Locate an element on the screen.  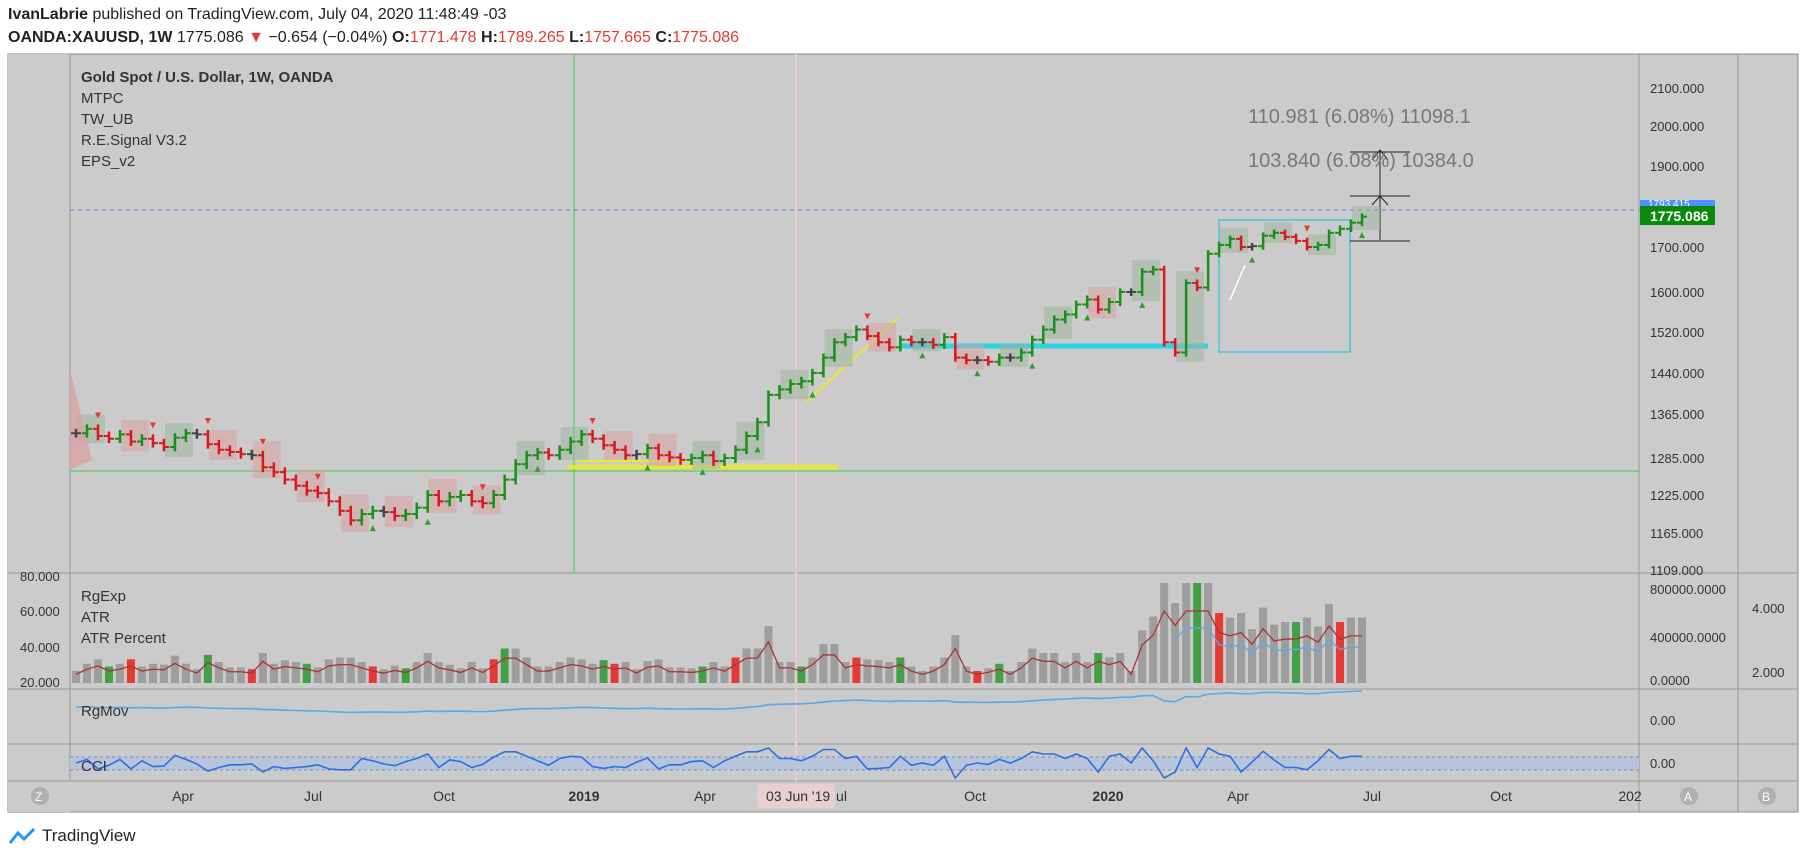
low-value: 1757.665 is located at coordinates (617, 37).